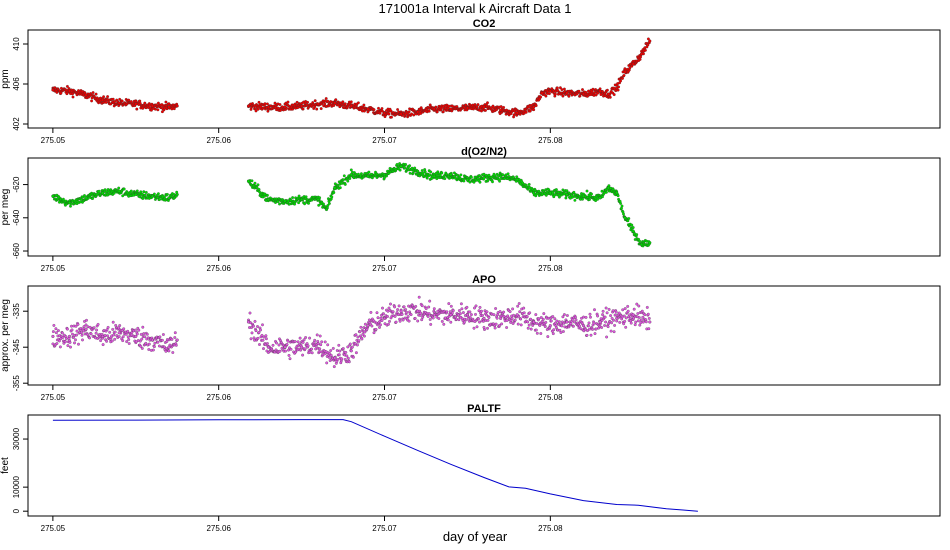 The image size is (950, 550). What do you see at coordinates (351, 332) in the screenshot?
I see `scatter-points` at bounding box center [351, 332].